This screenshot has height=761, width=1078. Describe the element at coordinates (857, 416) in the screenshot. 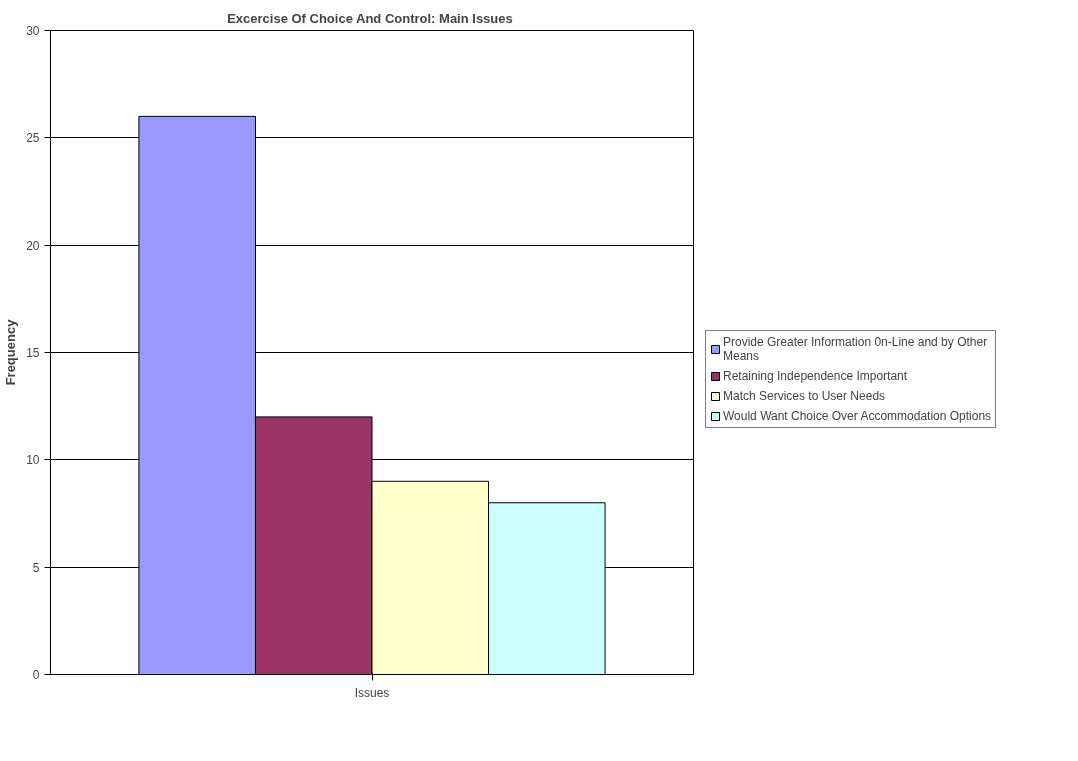

I see `legend-label: Would Want Choice Over Accommodation Options` at that location.